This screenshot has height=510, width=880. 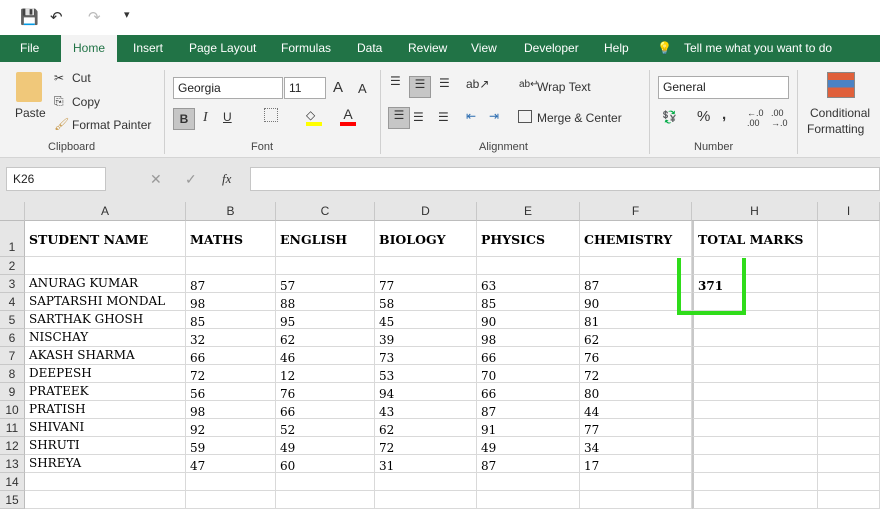 I want to click on table-cell: 98, so click(x=528, y=338).